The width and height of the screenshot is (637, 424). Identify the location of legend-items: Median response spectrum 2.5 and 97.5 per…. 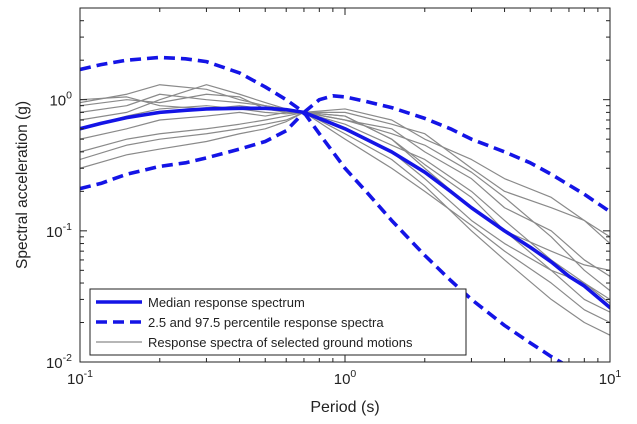
(254, 322).